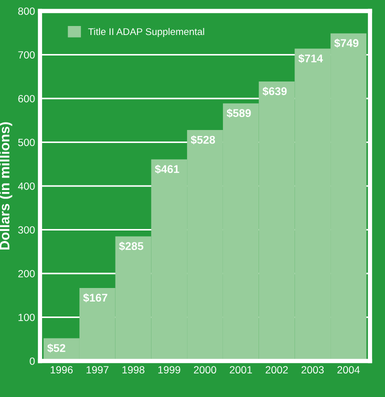  What do you see at coordinates (310, 59) in the screenshot?
I see `data-label: $714` at bounding box center [310, 59].